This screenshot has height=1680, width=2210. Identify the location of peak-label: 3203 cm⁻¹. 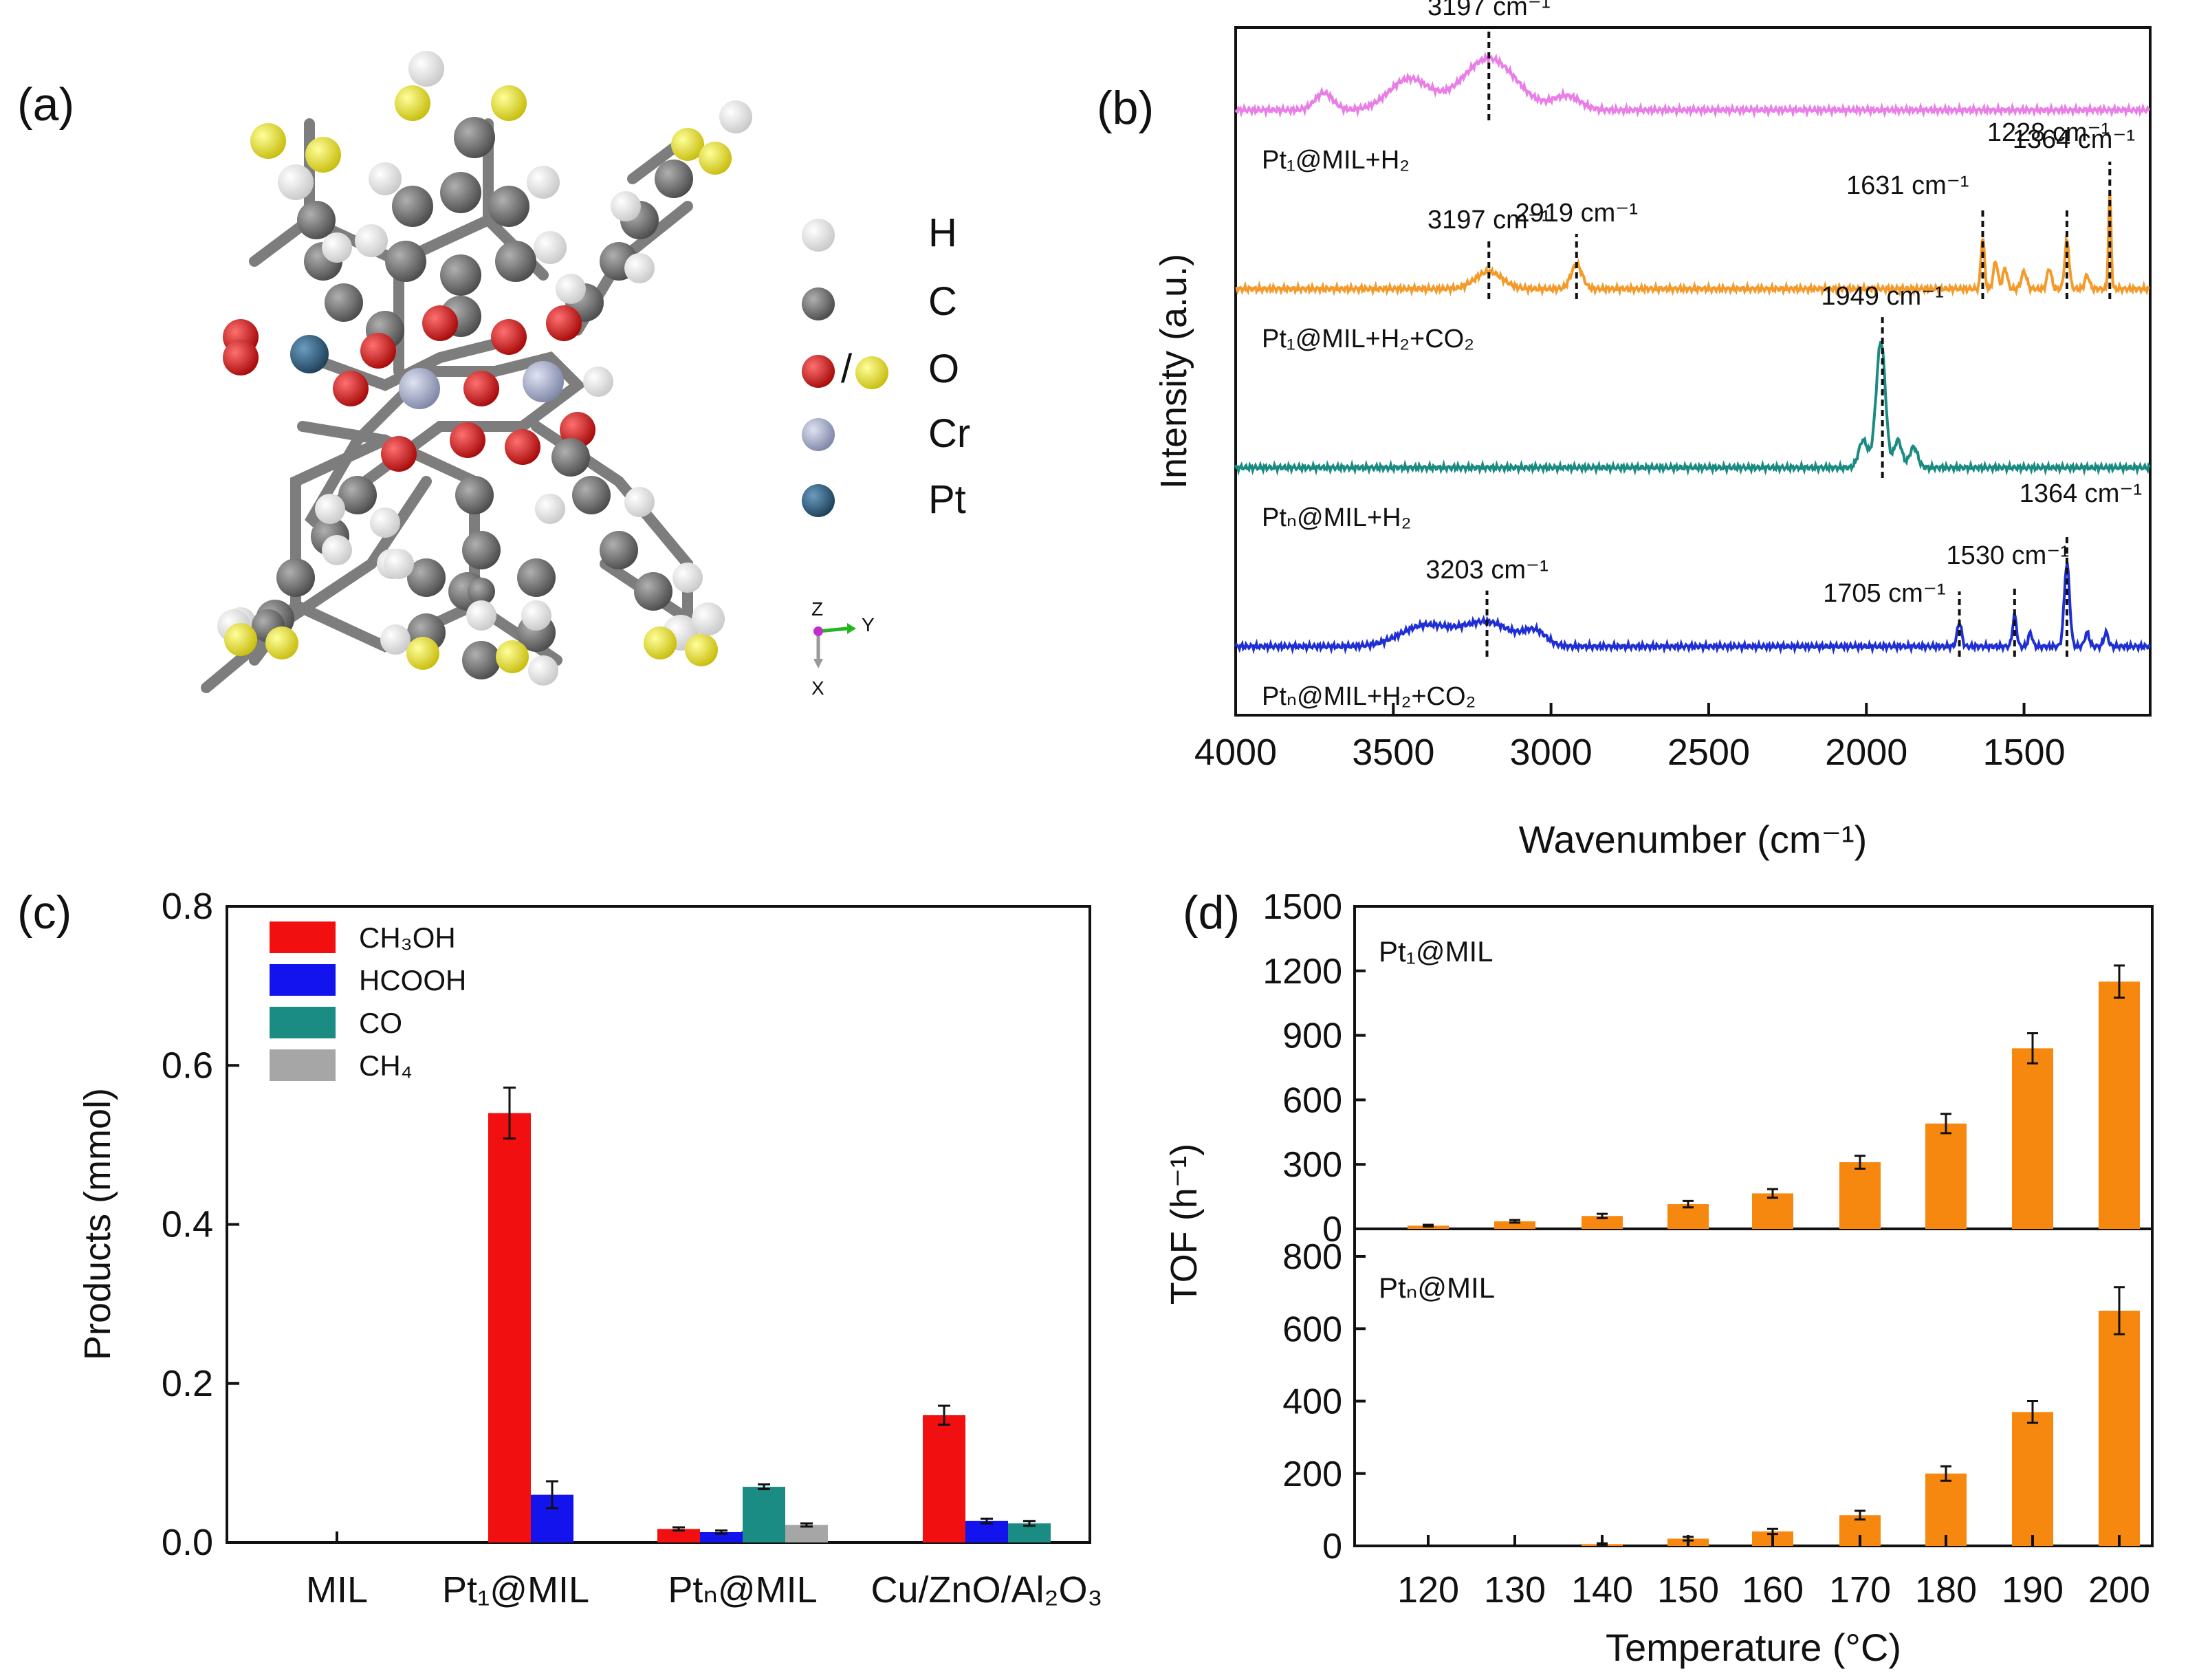
(1486, 570).